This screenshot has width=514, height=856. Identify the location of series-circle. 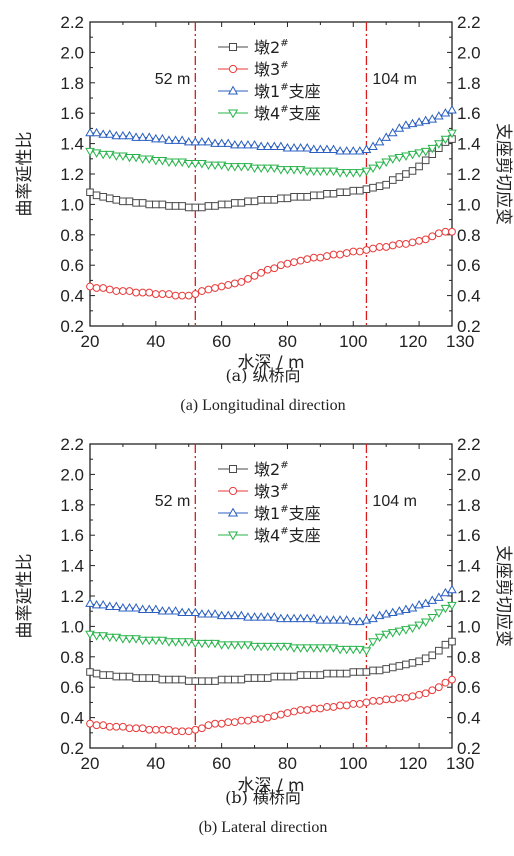
(271, 263).